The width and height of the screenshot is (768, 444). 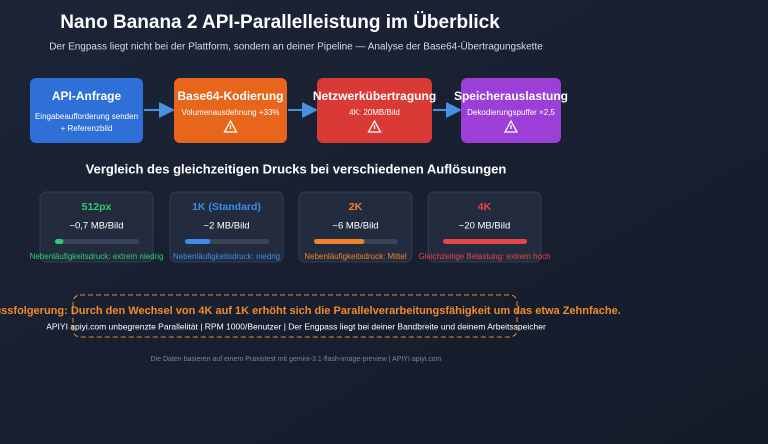 I want to click on card-resolution: 512px, so click(x=97, y=207).